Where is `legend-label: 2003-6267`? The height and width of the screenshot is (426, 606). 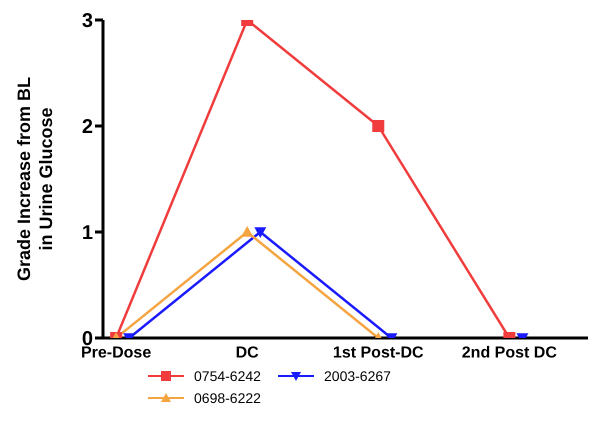
legend-label: 2003-6267 is located at coordinates (357, 376).